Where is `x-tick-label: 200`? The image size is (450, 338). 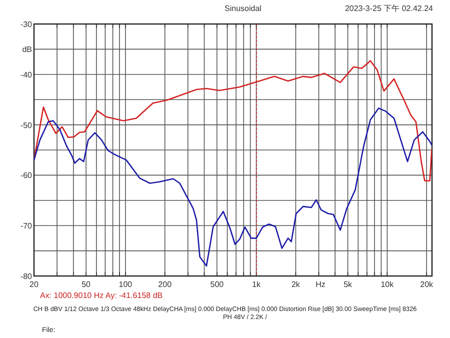 x-tick-label: 200 is located at coordinates (165, 284).